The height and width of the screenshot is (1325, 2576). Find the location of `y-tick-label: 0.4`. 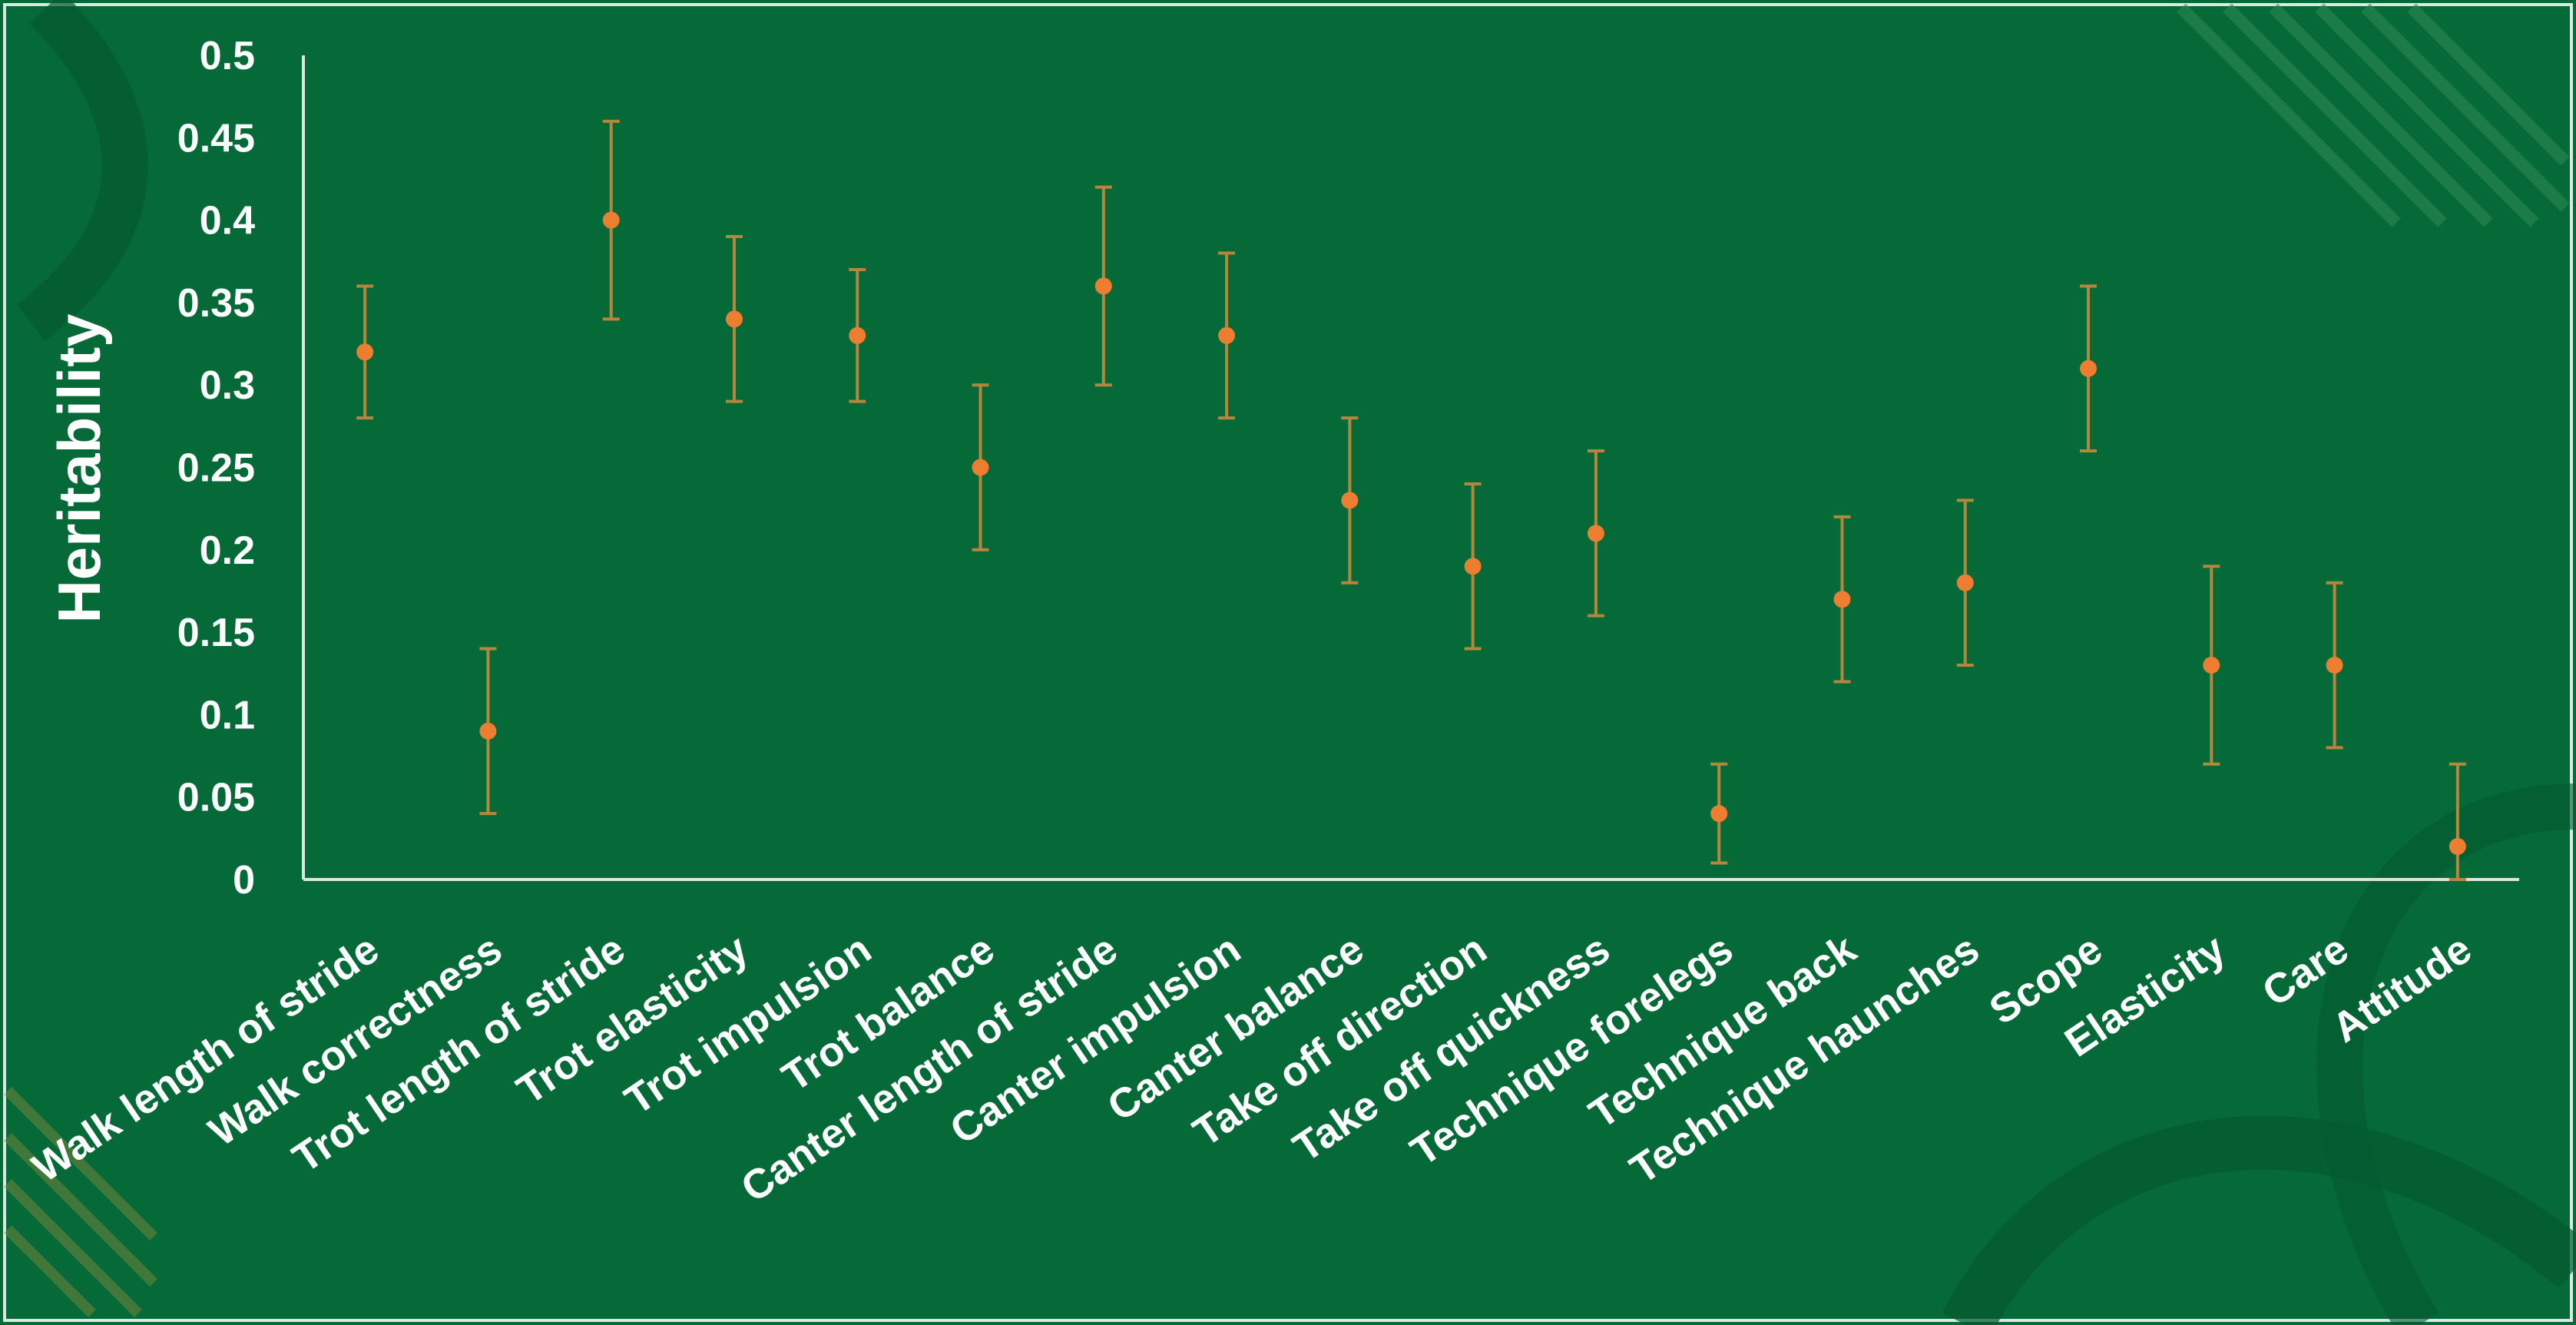

y-tick-label: 0.4 is located at coordinates (228, 221).